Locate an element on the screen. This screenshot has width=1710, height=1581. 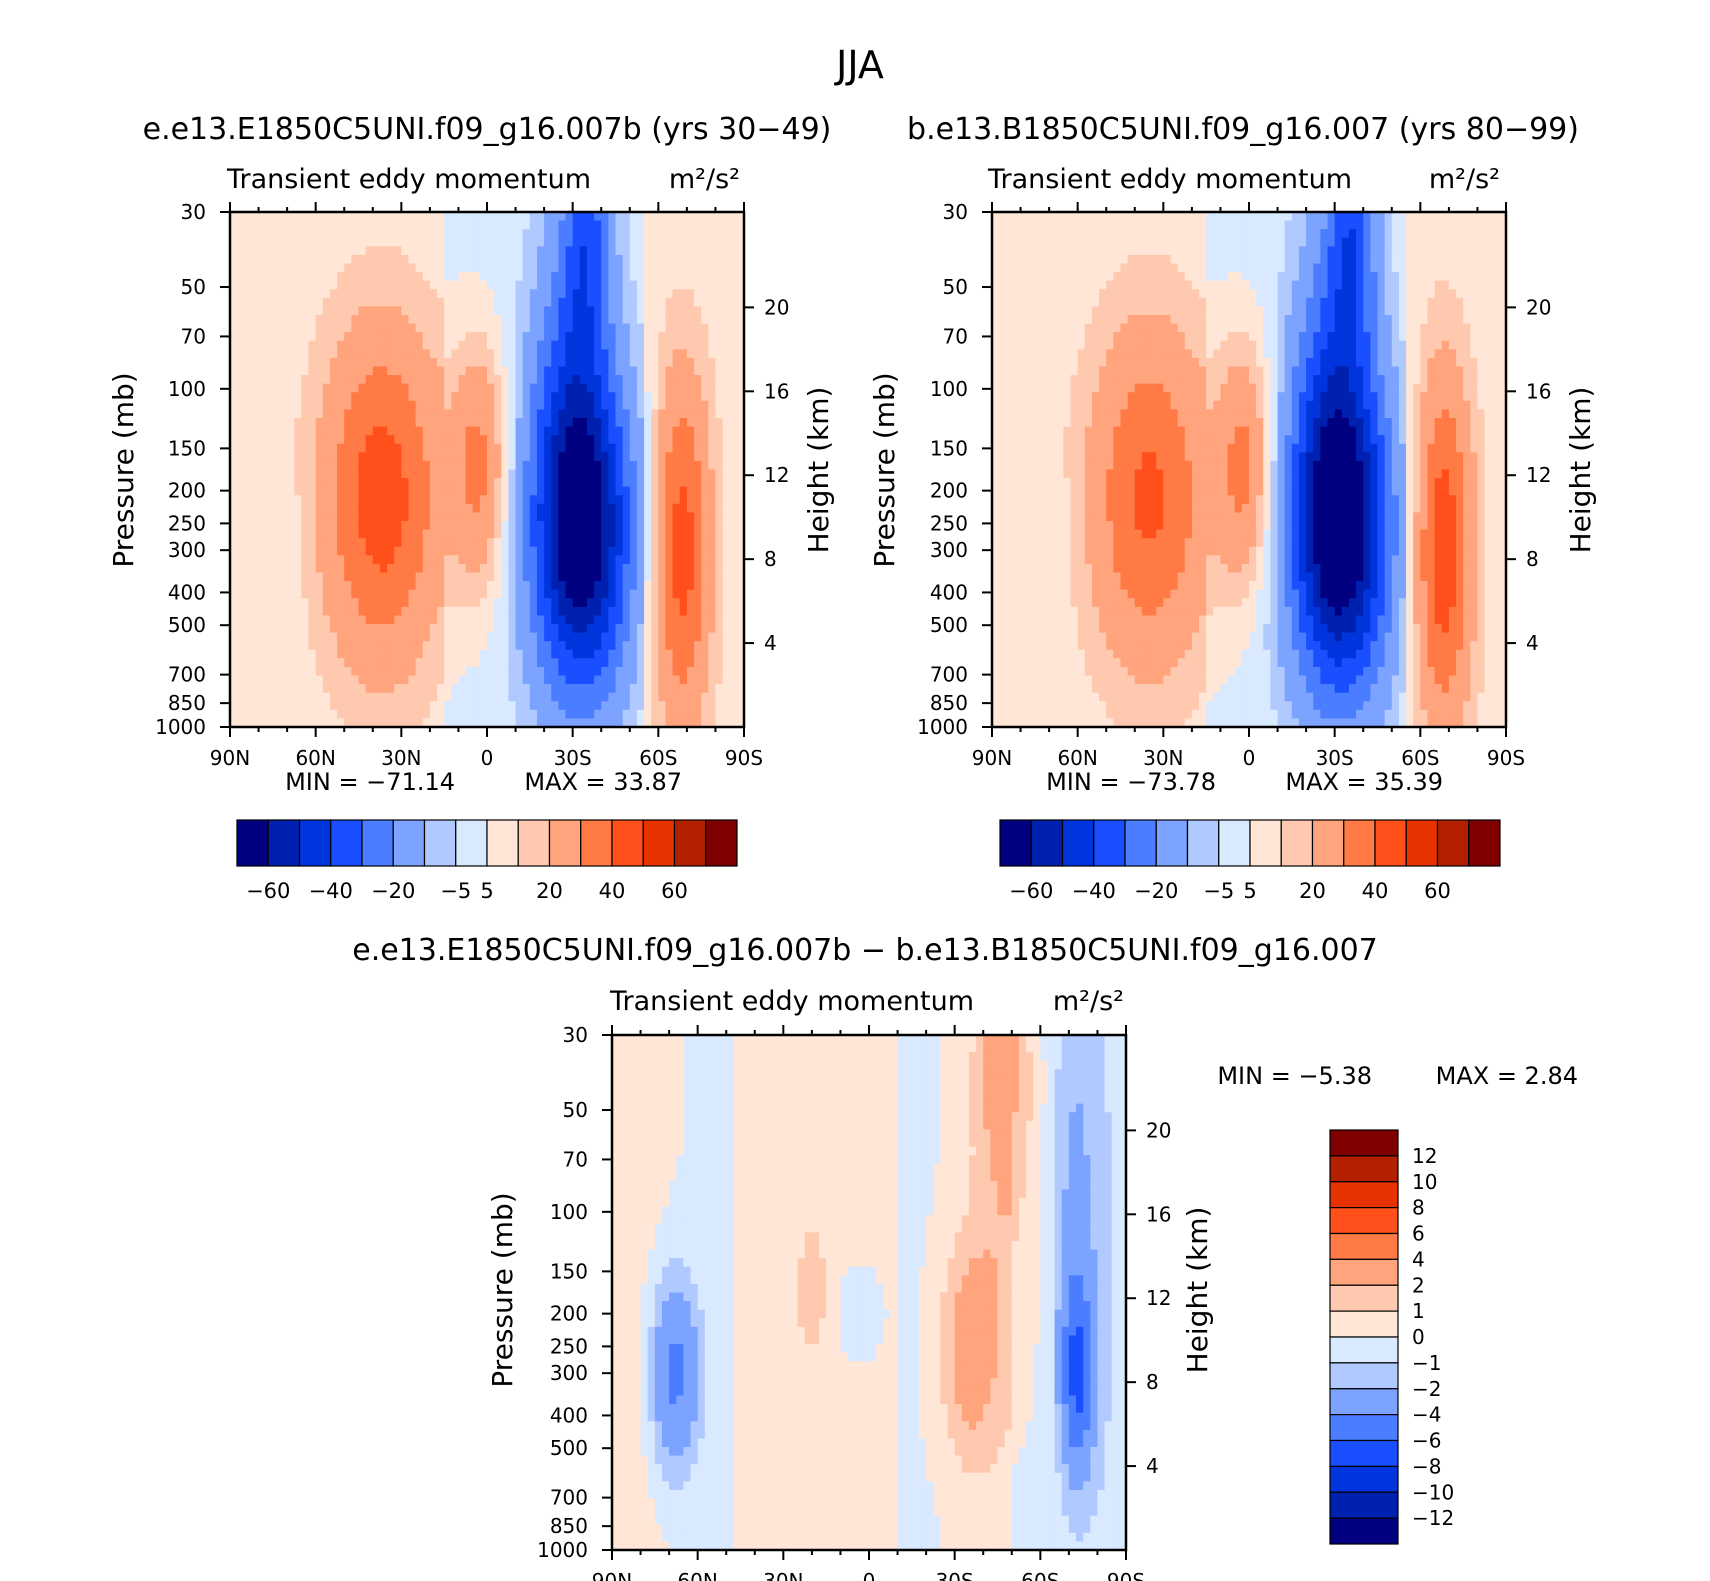
panel-2-units: m²/s² is located at coordinates (1464, 179).